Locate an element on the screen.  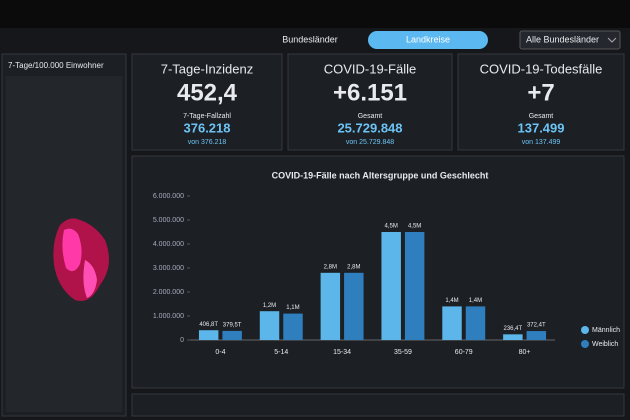
x-tick-label: 0-4 is located at coordinates (220, 352).